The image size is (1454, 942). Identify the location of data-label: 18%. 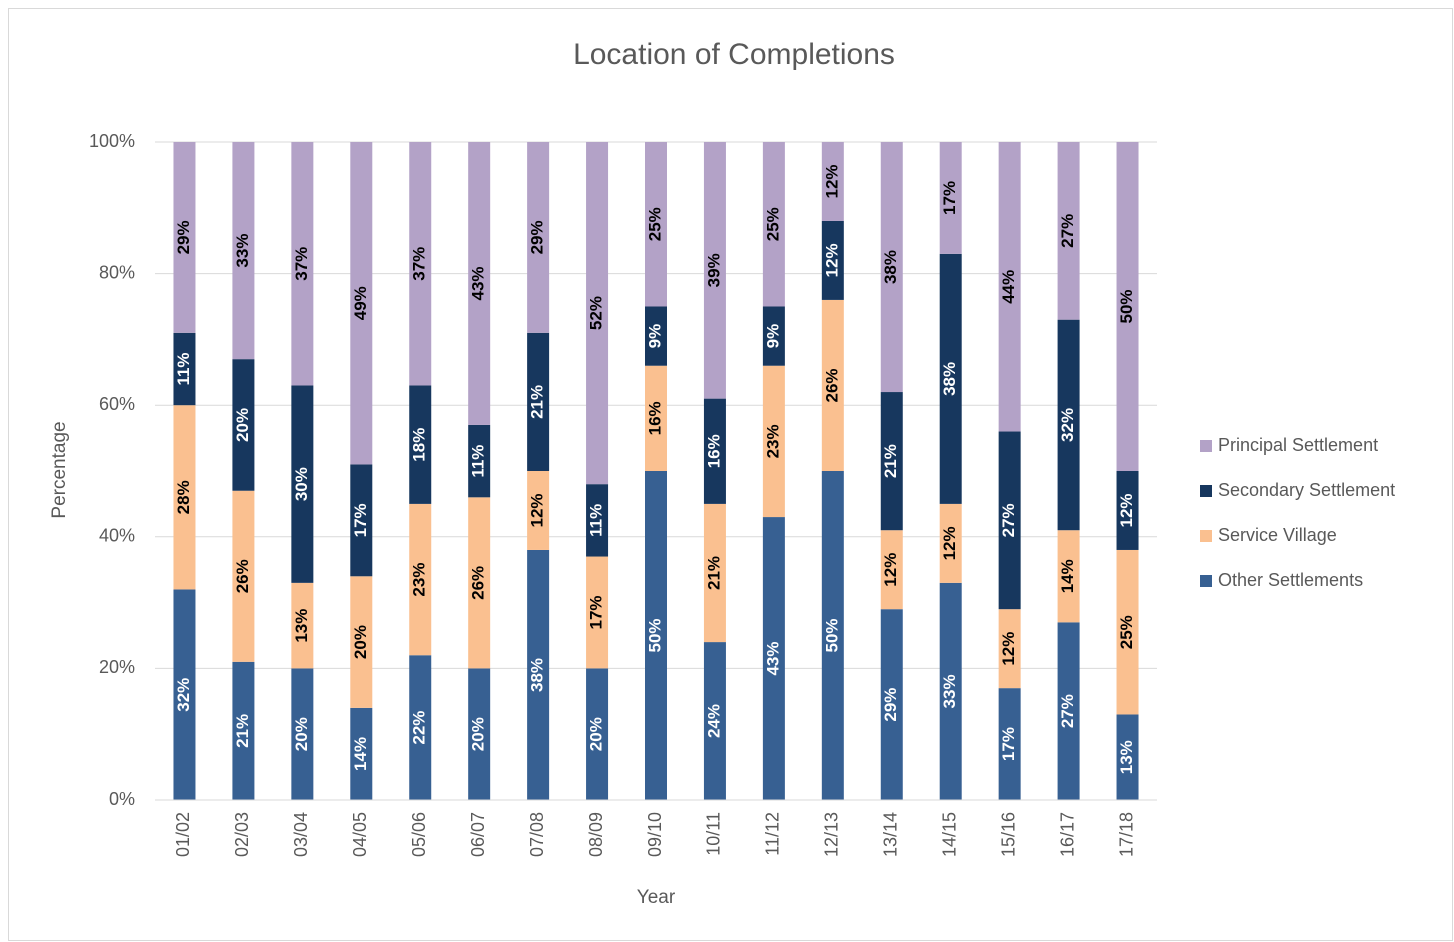
(419, 445).